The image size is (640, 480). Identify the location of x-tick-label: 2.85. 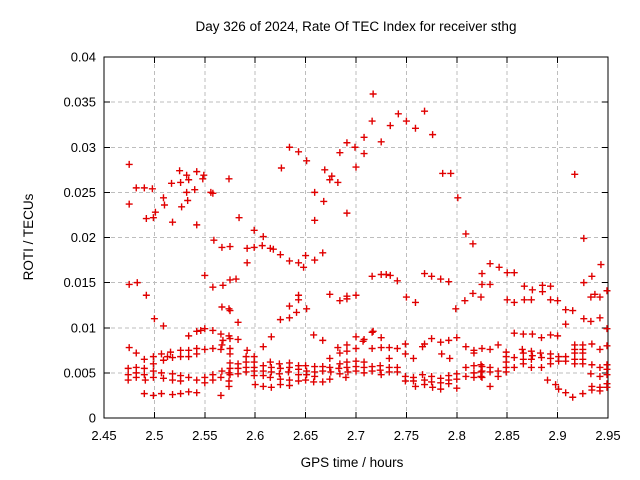
(507, 435).